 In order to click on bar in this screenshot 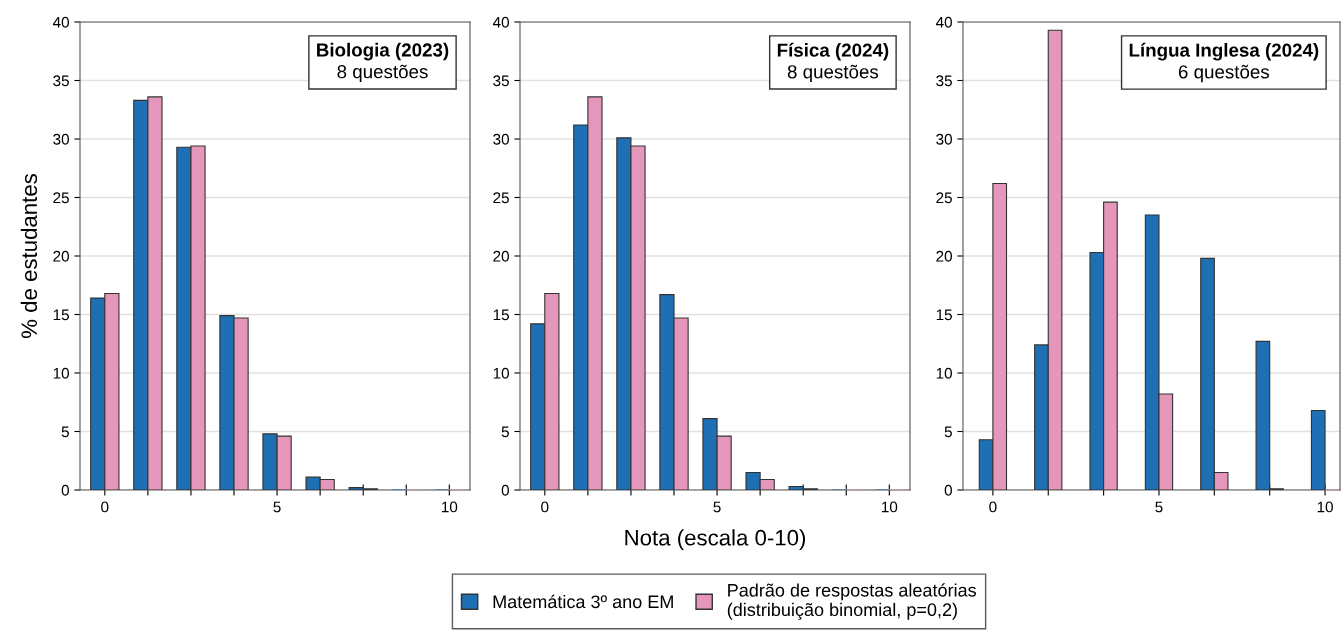, I will do `click(1318, 449)`.